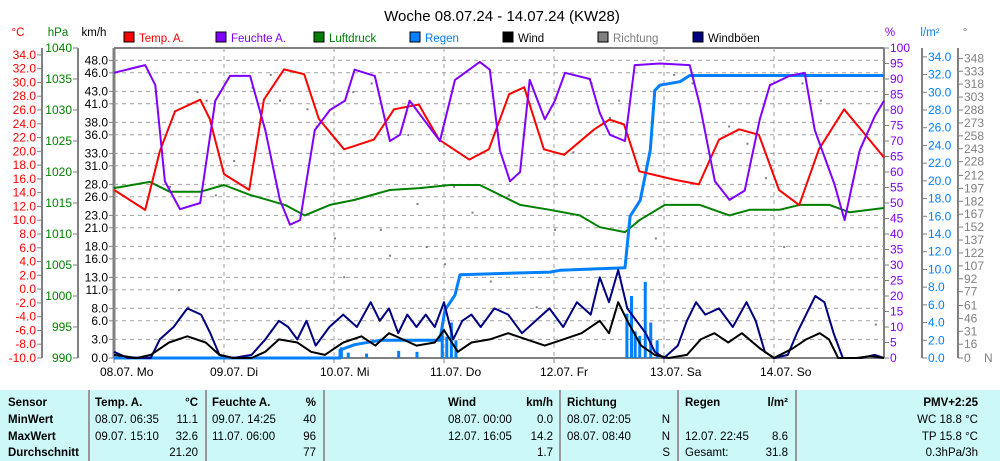 The height and width of the screenshot is (461, 1000). Describe the element at coordinates (936, 305) in the screenshot. I see `rain-tick-label: 6.0` at that location.